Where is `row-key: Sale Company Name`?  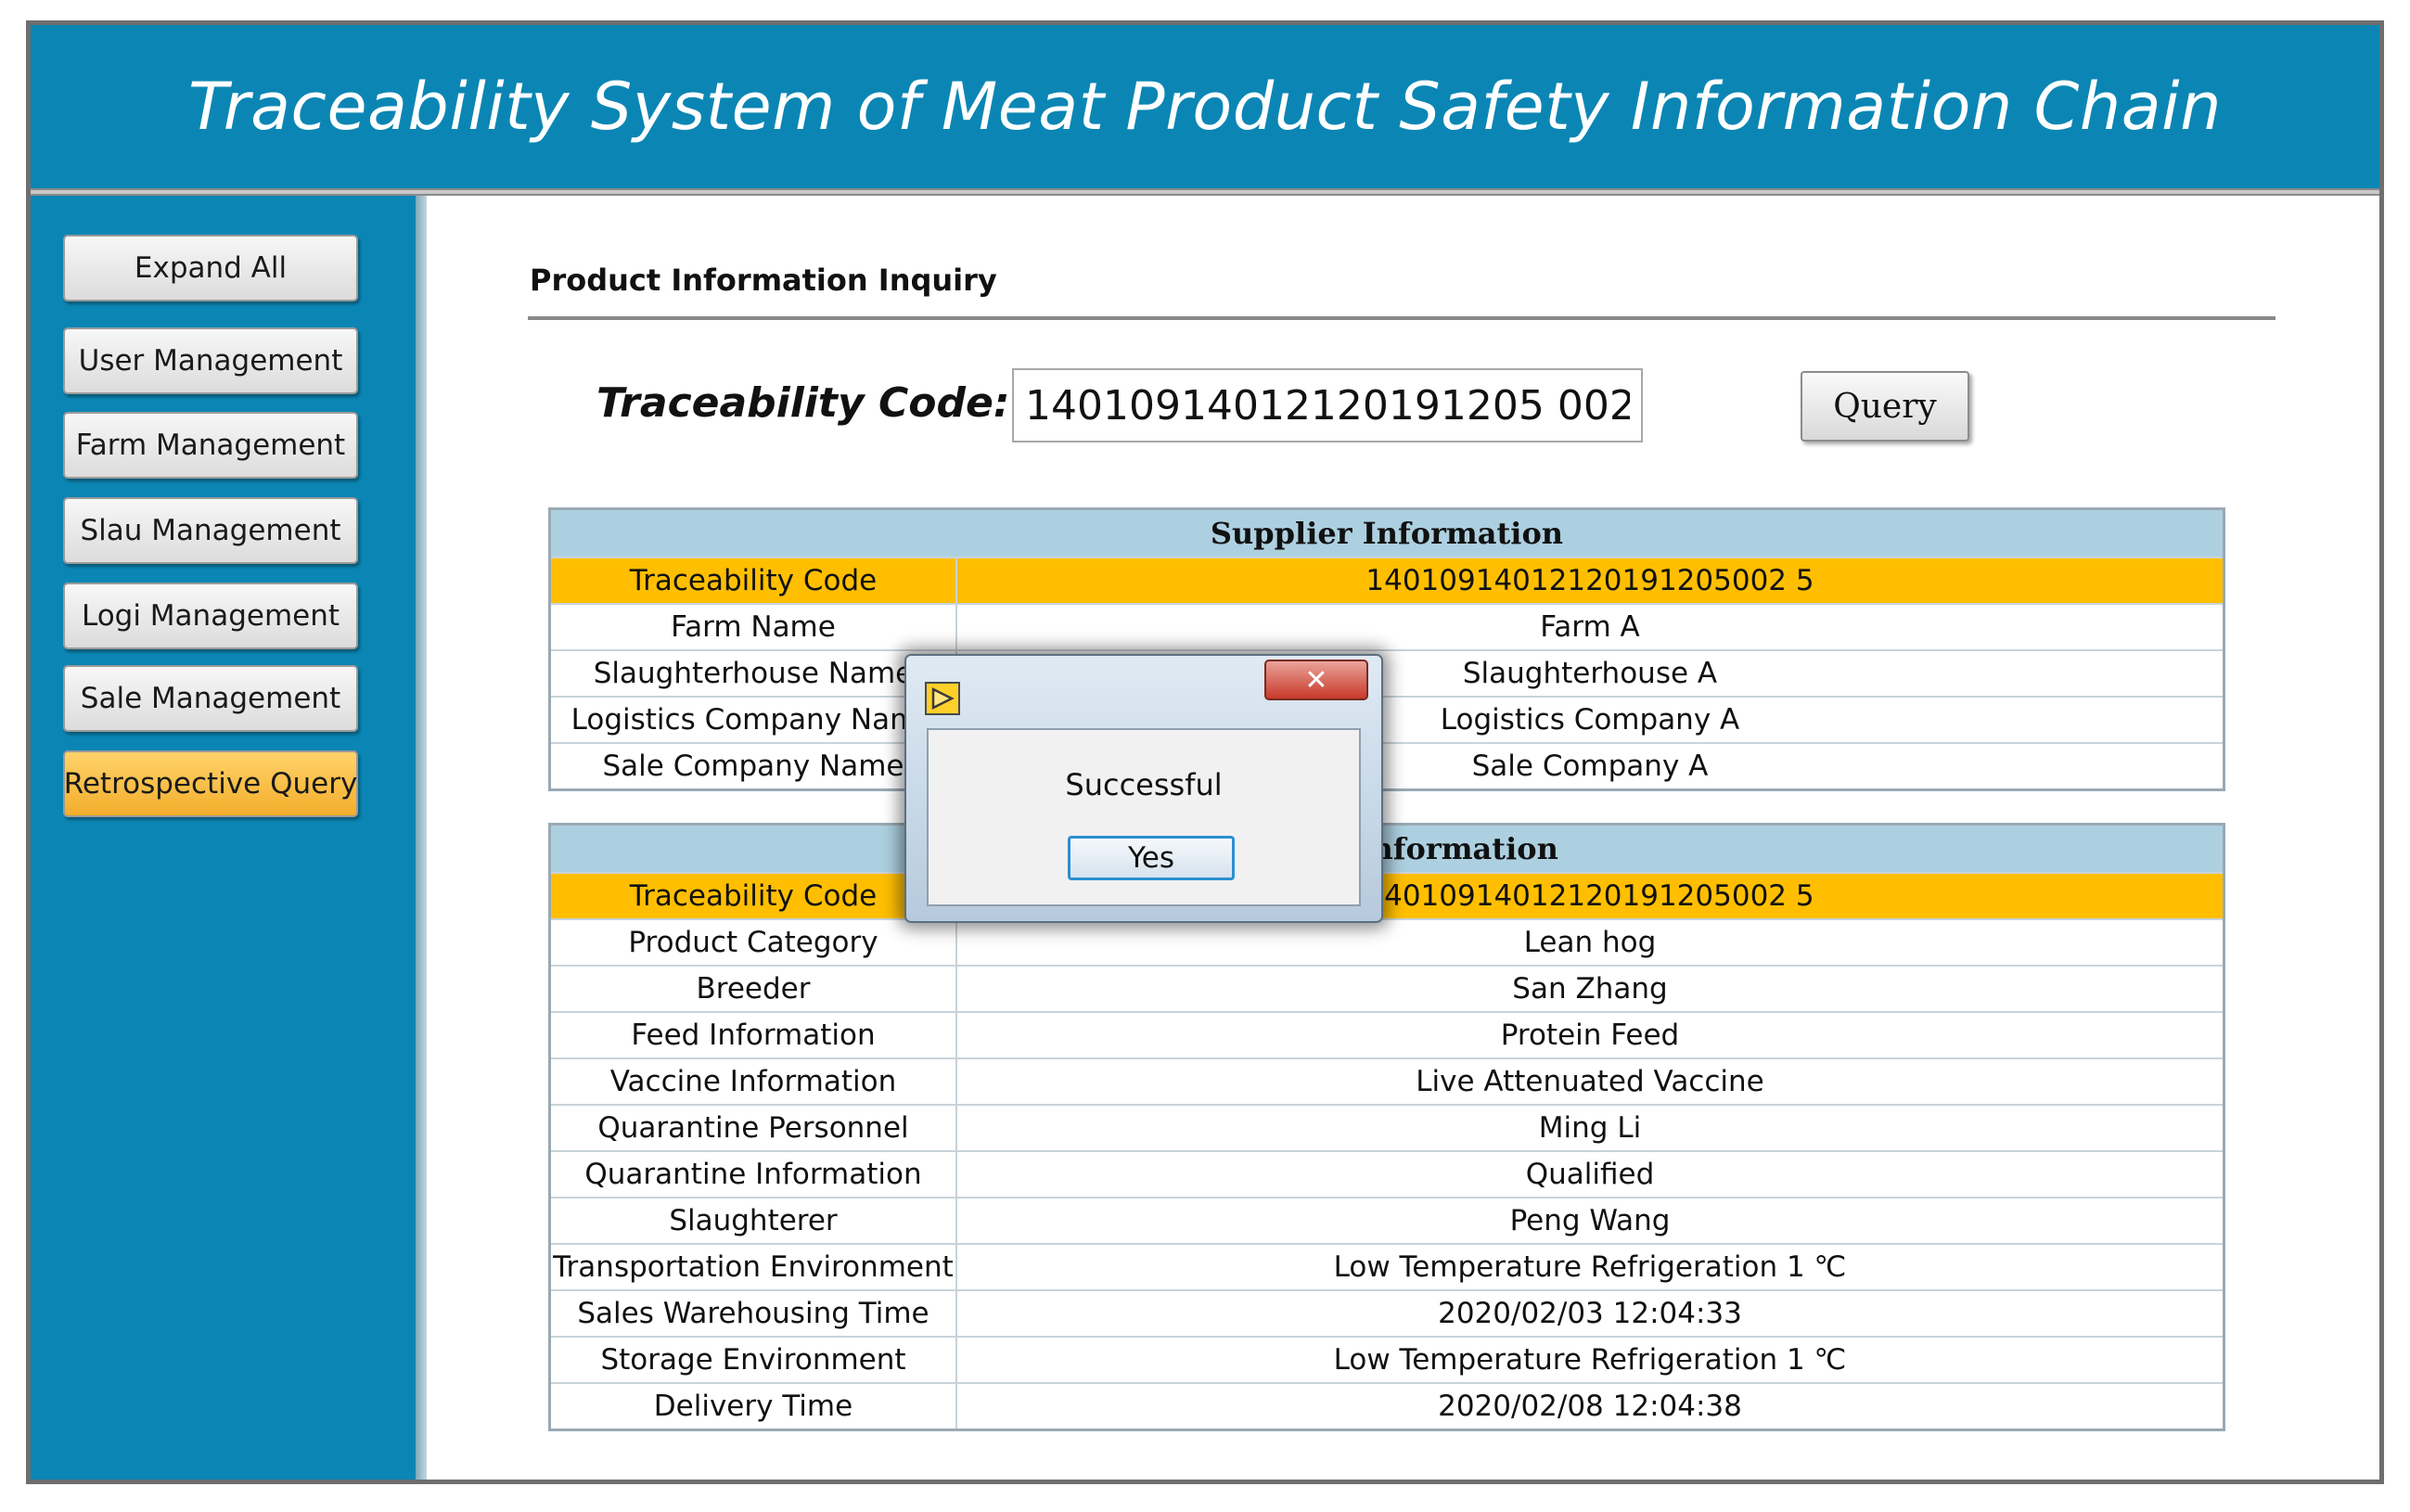
row-key: Sale Company Name is located at coordinates (753, 766).